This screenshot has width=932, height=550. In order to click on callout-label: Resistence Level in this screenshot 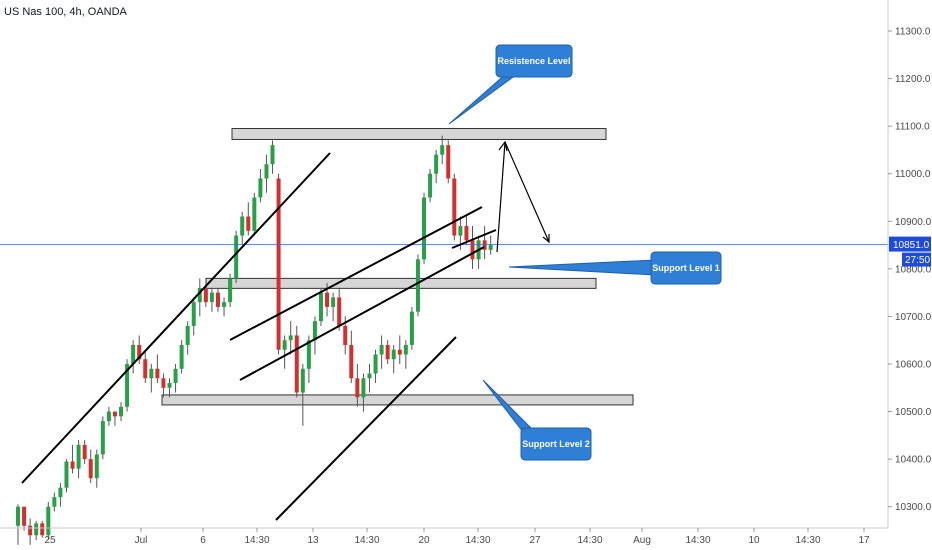, I will do `click(533, 61)`.